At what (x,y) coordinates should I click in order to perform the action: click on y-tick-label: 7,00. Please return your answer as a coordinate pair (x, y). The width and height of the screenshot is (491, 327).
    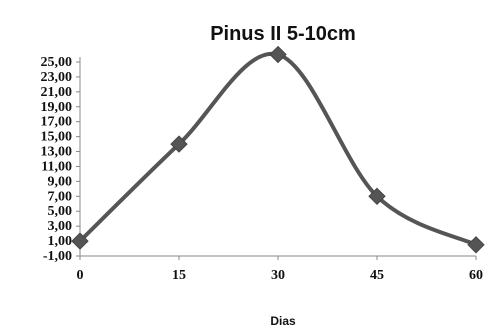
    Looking at the image, I should click on (60, 196).